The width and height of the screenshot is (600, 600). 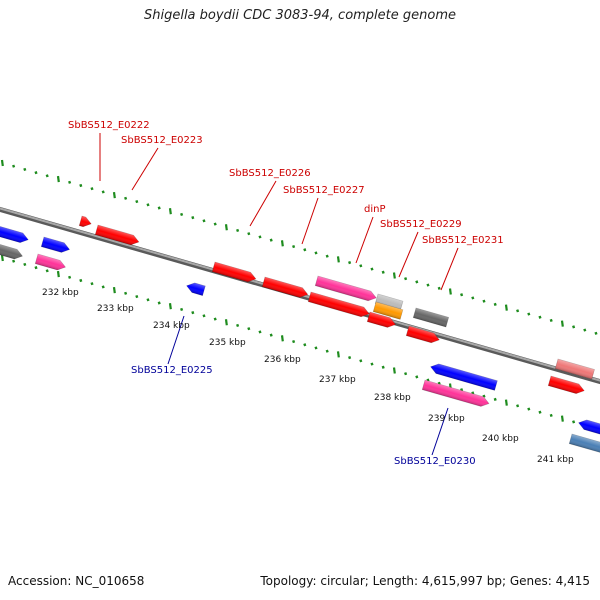 What do you see at coordinates (421, 224) in the screenshot?
I see `gene-label: SbBS512_E0229` at bounding box center [421, 224].